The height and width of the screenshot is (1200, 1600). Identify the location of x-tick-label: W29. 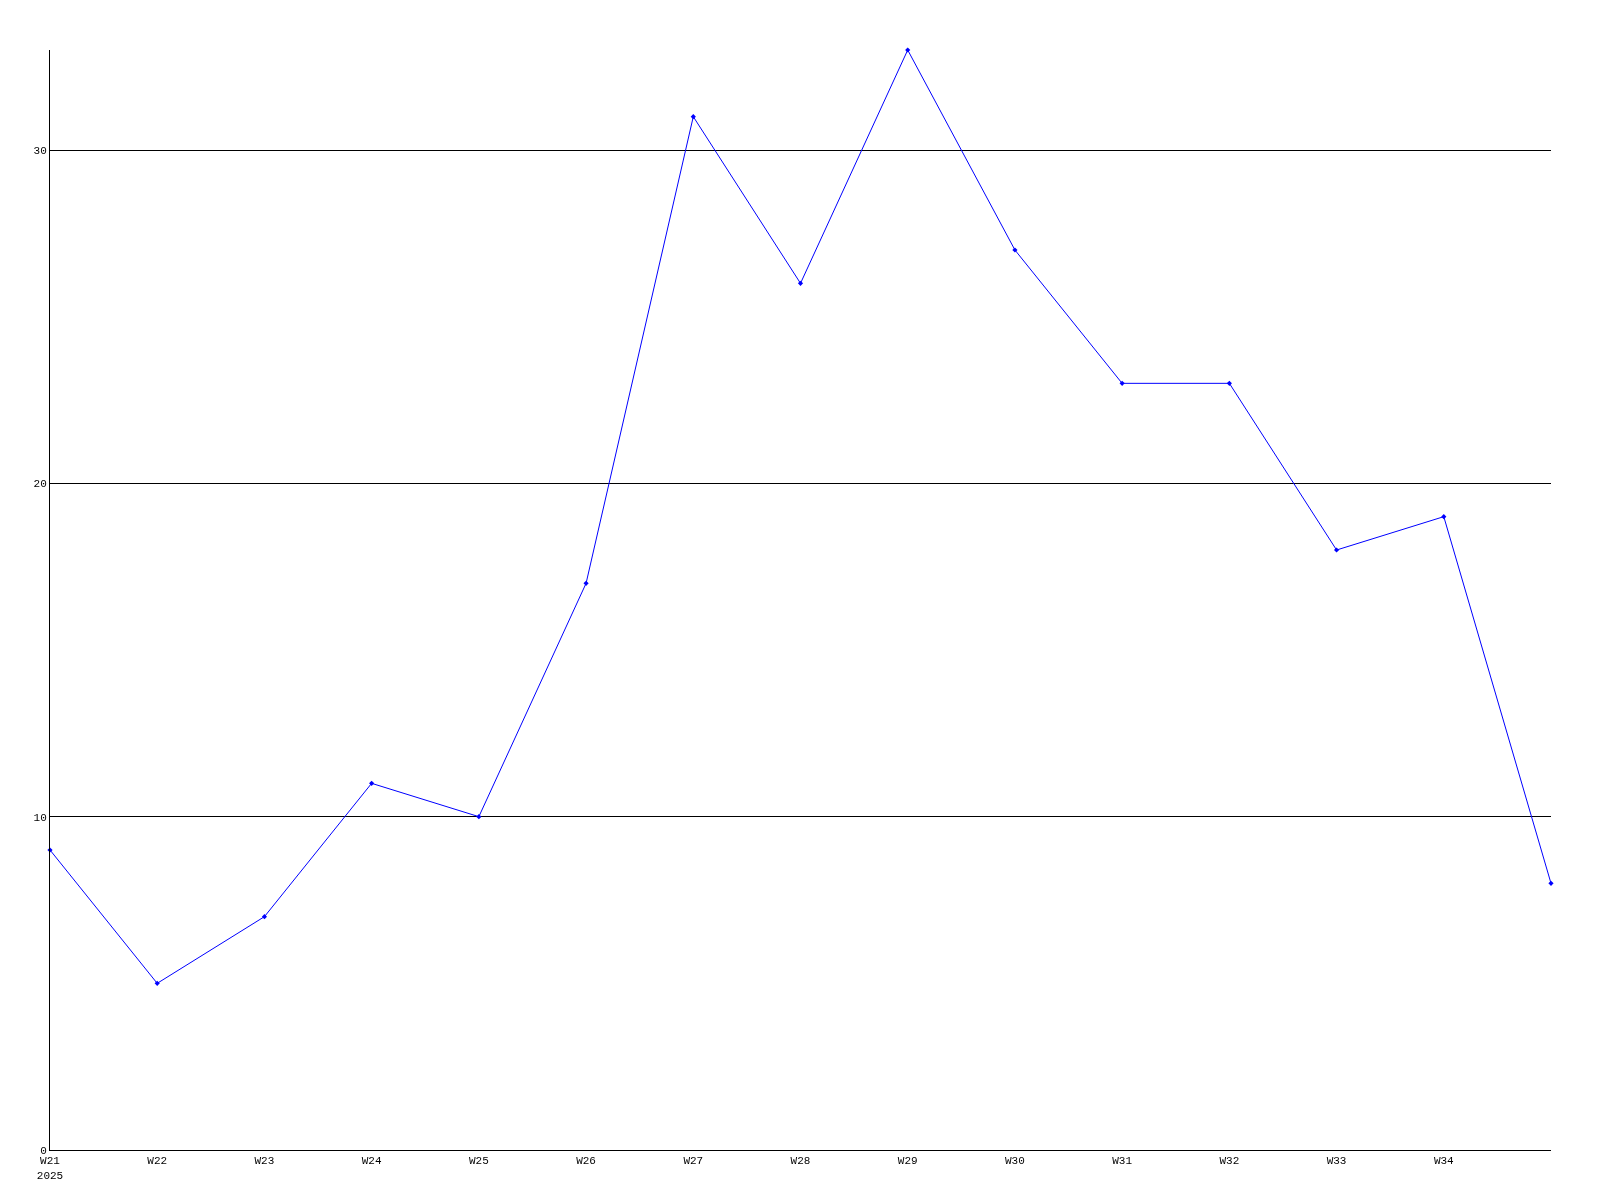
(907, 1161).